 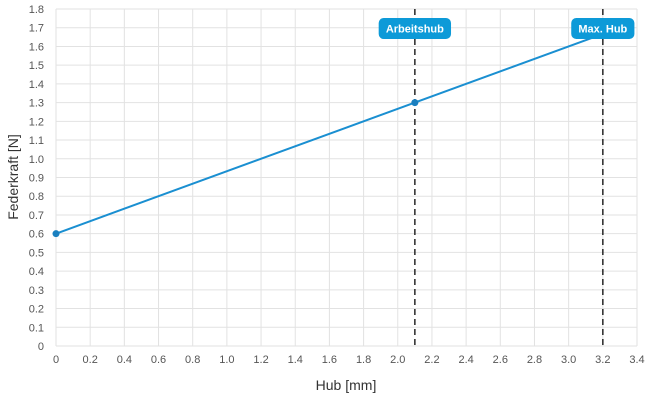 What do you see at coordinates (500, 360) in the screenshot?
I see `x-tick-label: 2.6` at bounding box center [500, 360].